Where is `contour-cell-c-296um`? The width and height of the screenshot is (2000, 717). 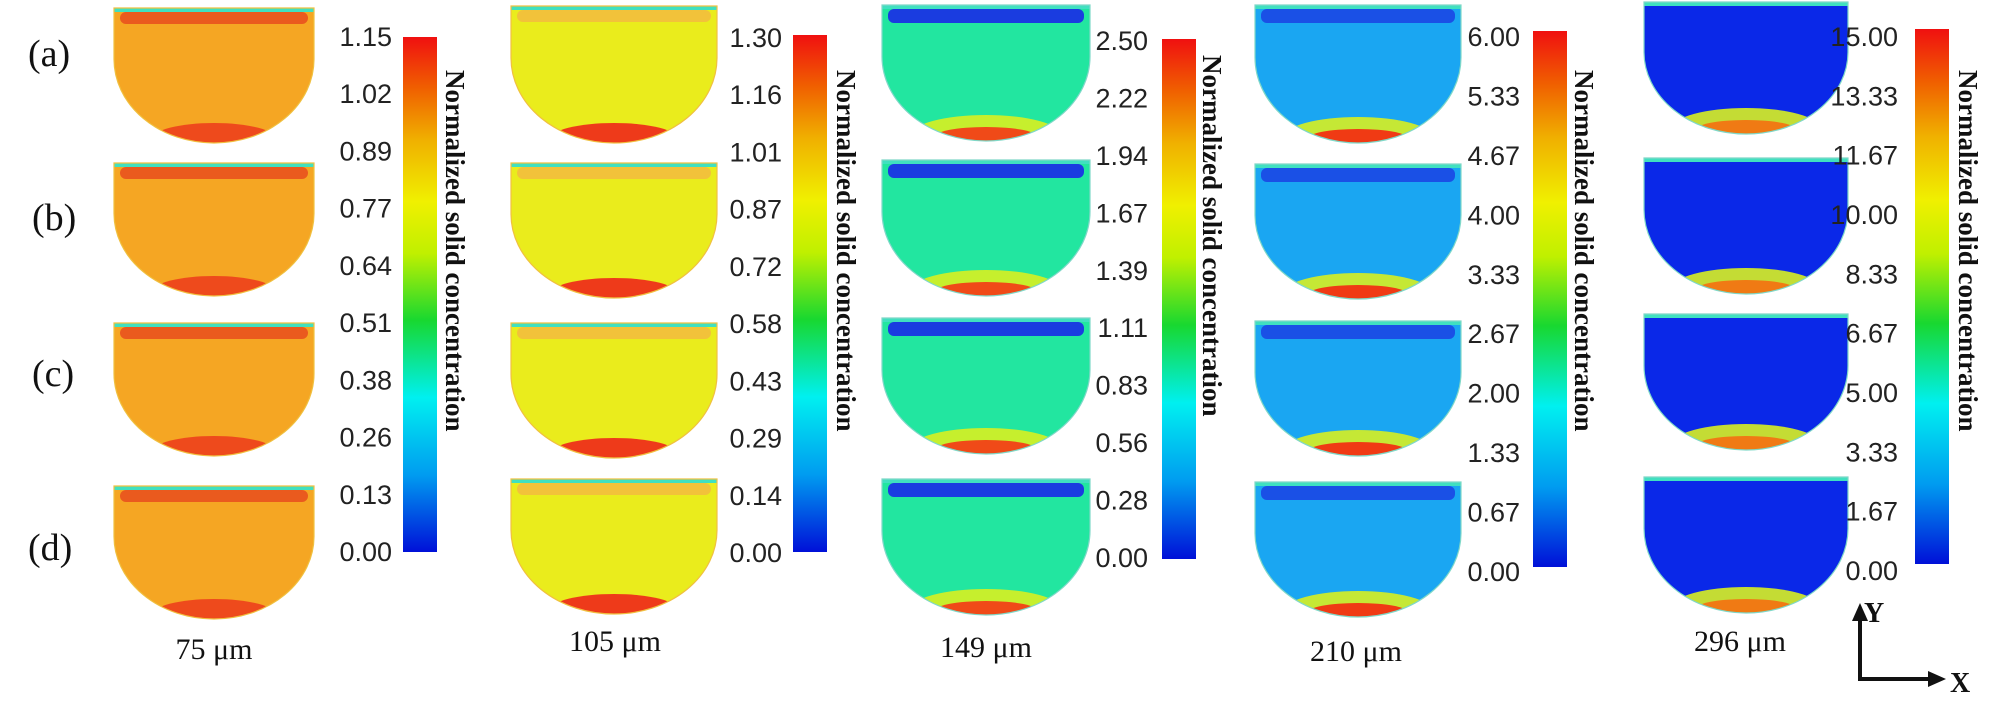
contour-cell-c-296um is located at coordinates (1746, 382).